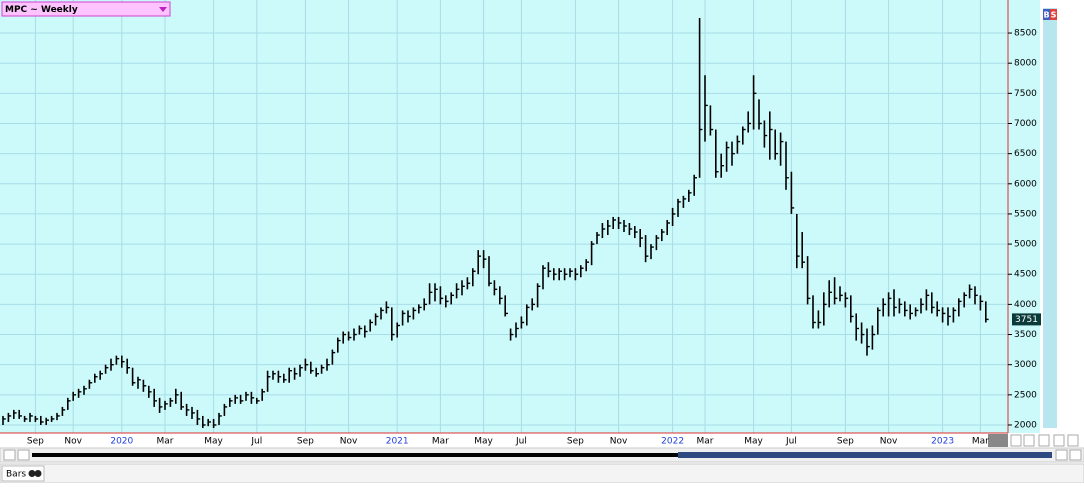  I want to click on scroll-right, so click(1061, 455).